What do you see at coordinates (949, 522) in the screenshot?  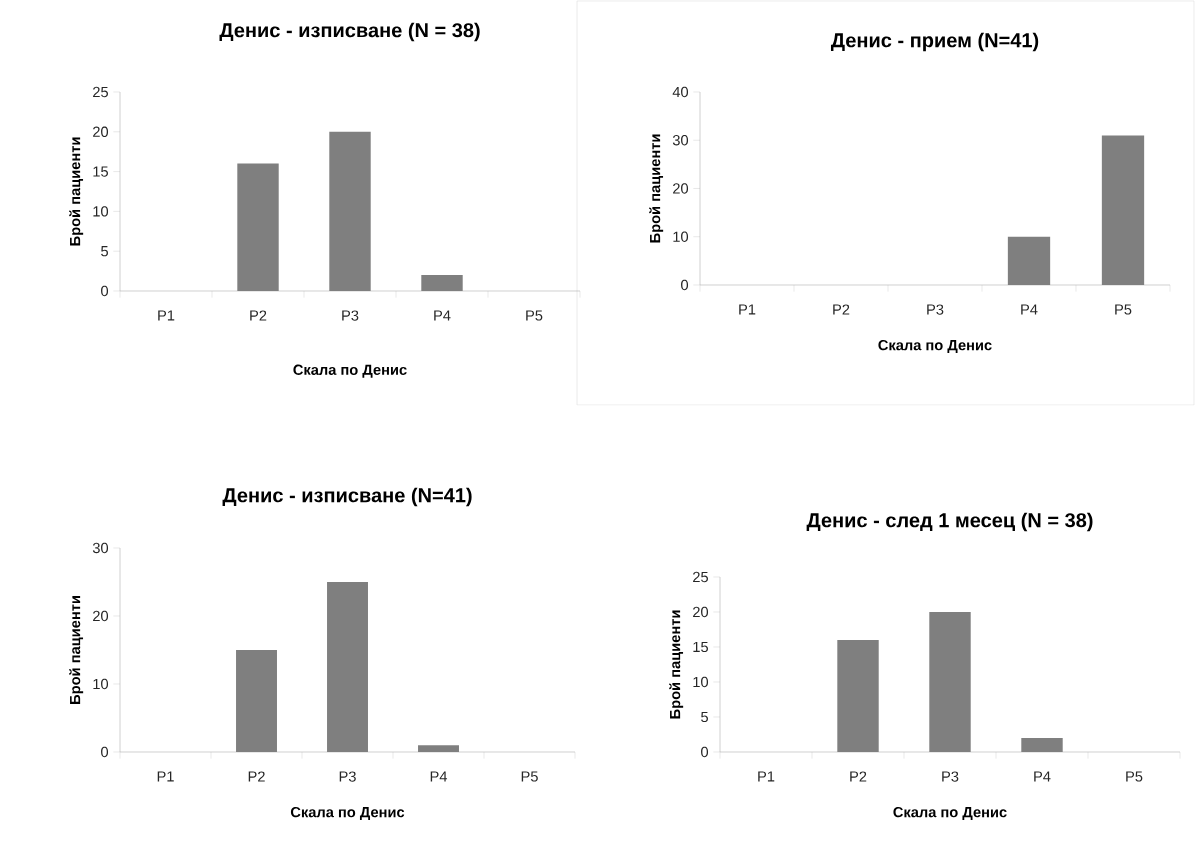 I see `chart-title: Денис - след 1 месец (N = 38)` at bounding box center [949, 522].